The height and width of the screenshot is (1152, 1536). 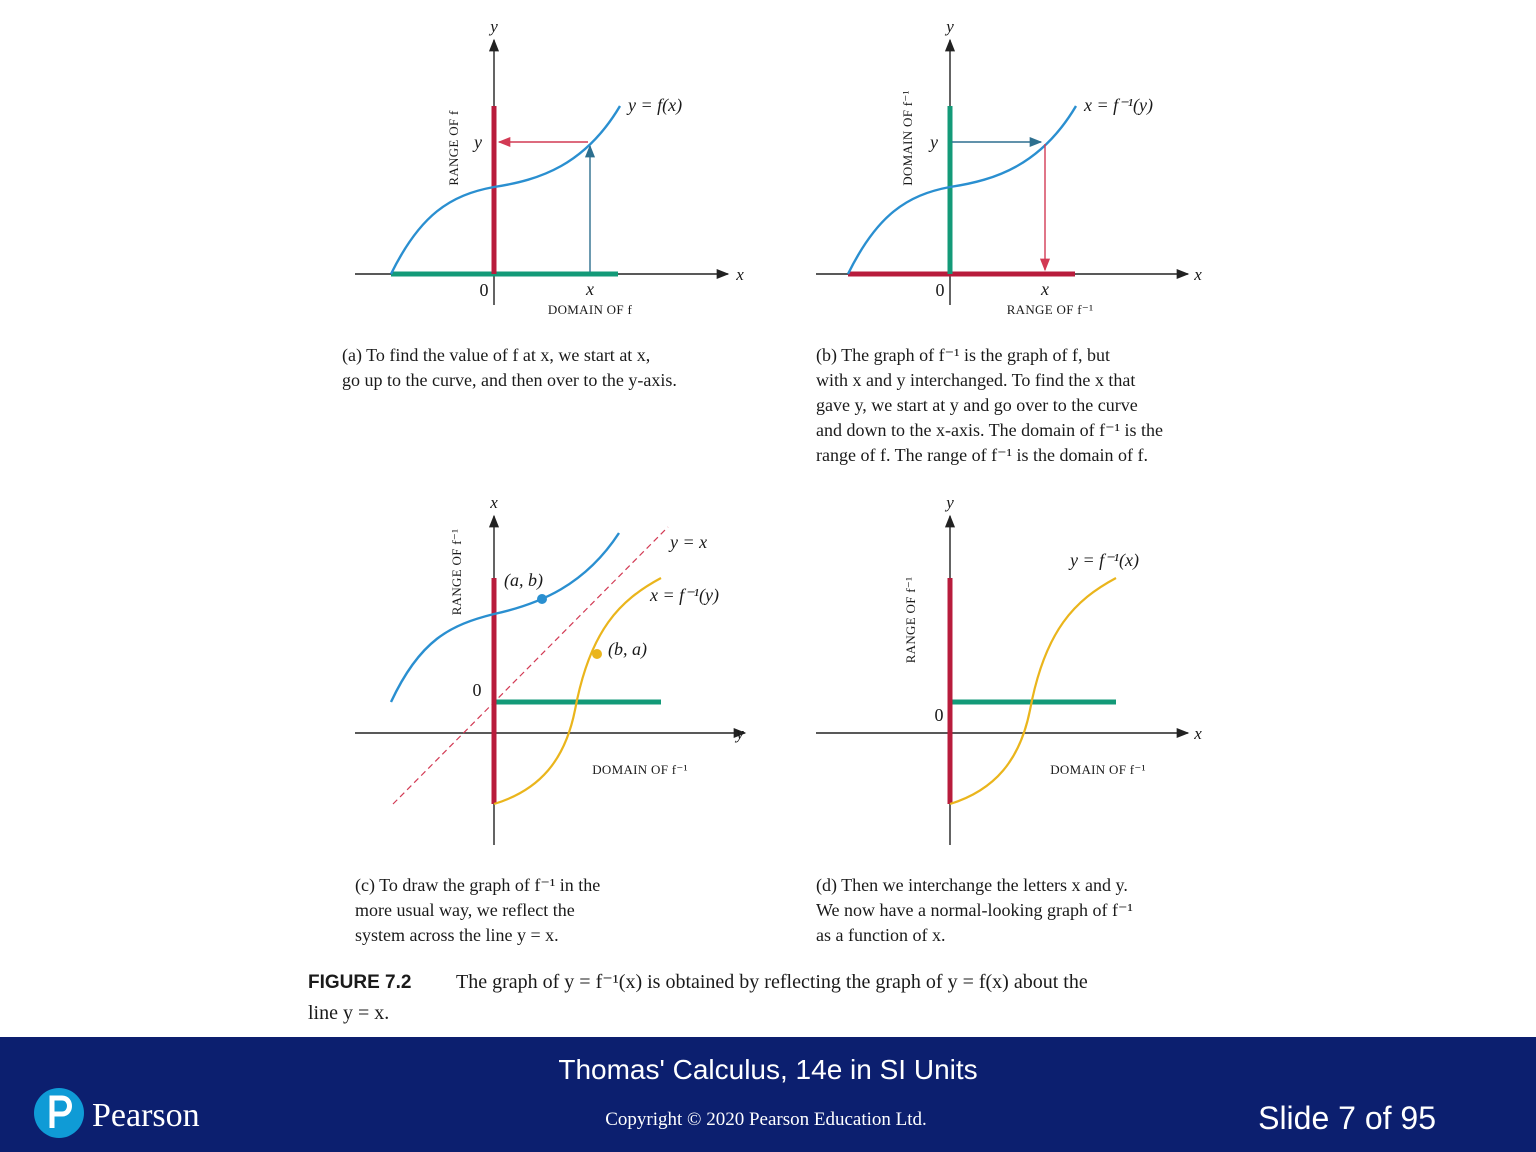 What do you see at coordinates (687, 542) in the screenshot?
I see `line-label: y = x` at bounding box center [687, 542].